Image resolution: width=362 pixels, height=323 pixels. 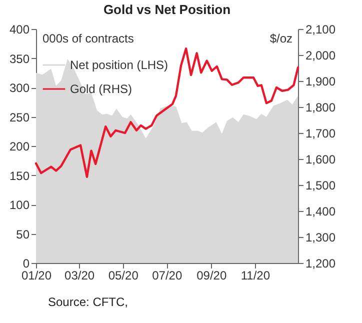 What do you see at coordinates (321, 159) in the screenshot?
I see `y2-tick-label: 1,600` at bounding box center [321, 159].